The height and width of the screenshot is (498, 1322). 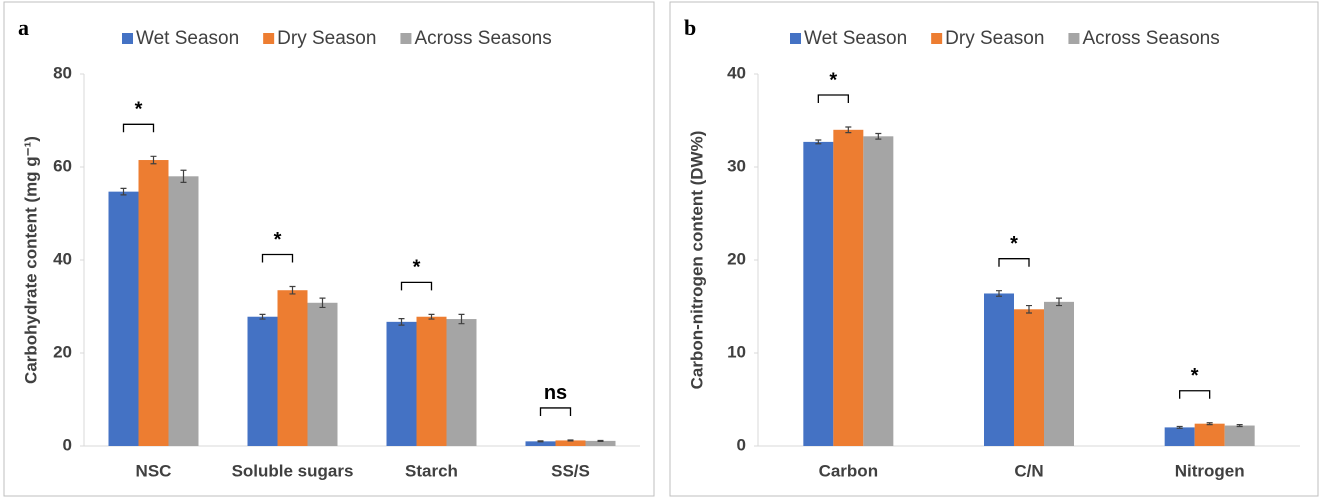 What do you see at coordinates (30, 260) in the screenshot?
I see `y-axis-label: Carbohydrate content (mg g⁻¹)` at bounding box center [30, 260].